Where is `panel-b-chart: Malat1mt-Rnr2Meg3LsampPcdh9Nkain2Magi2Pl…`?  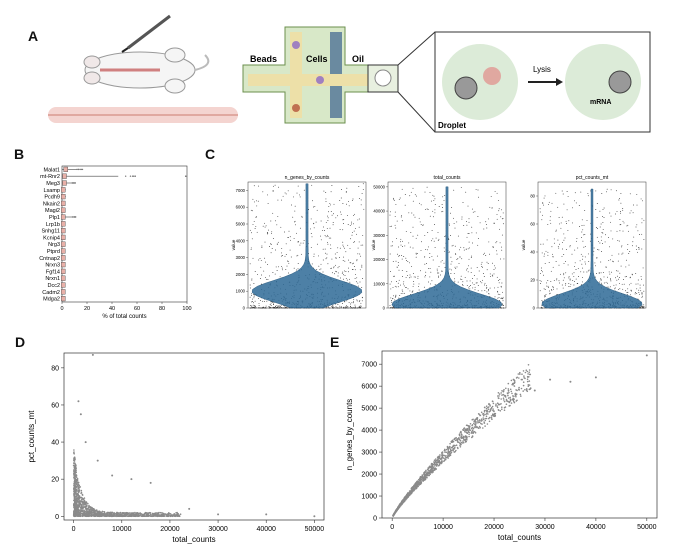 panel-b-chart: Malat1mt-Rnr2Meg3LsampPcdh9Nkain2Magi2Pl… is located at coordinates (115, 242).